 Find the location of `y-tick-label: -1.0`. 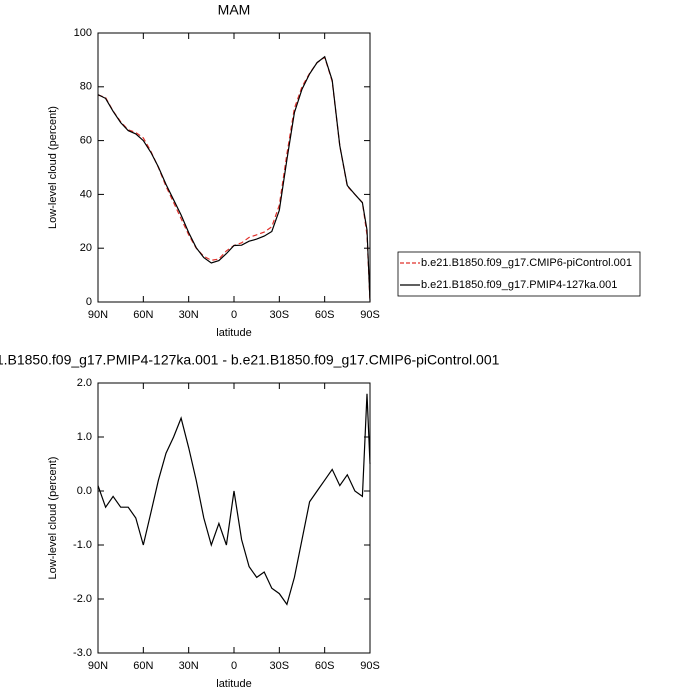

y-tick-label: -1.0 is located at coordinates (82, 545).